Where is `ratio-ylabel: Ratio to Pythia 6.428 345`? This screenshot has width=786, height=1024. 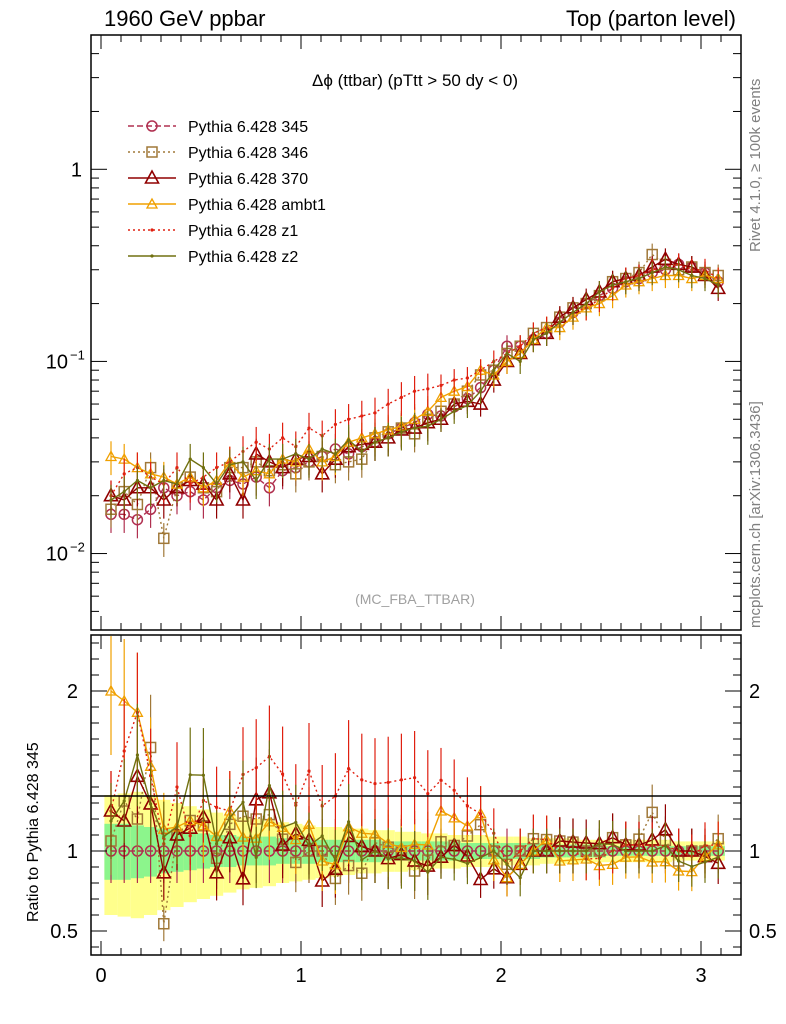 ratio-ylabel: Ratio to Pythia 6.428 345 is located at coordinates (33, 832).